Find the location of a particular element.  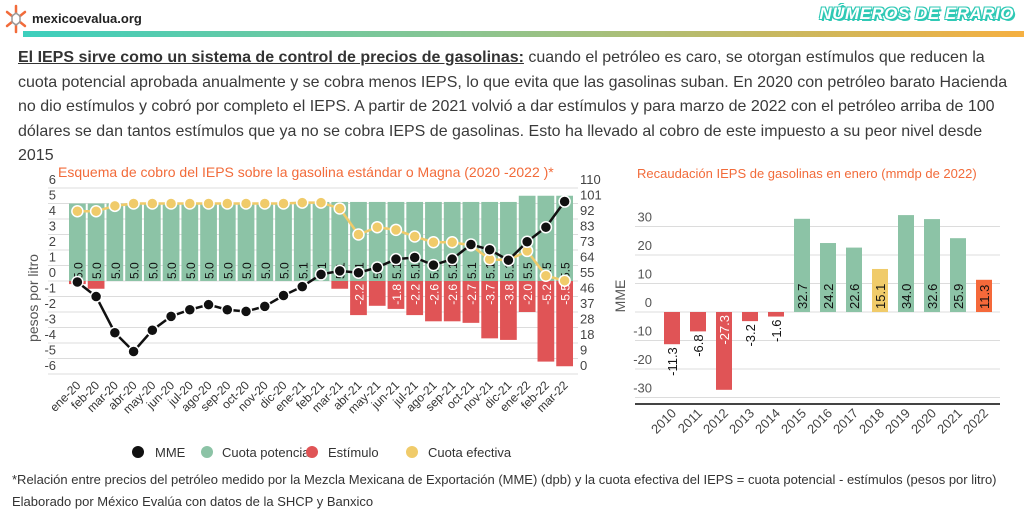

x-tick-label: 2012 is located at coordinates (715, 421).